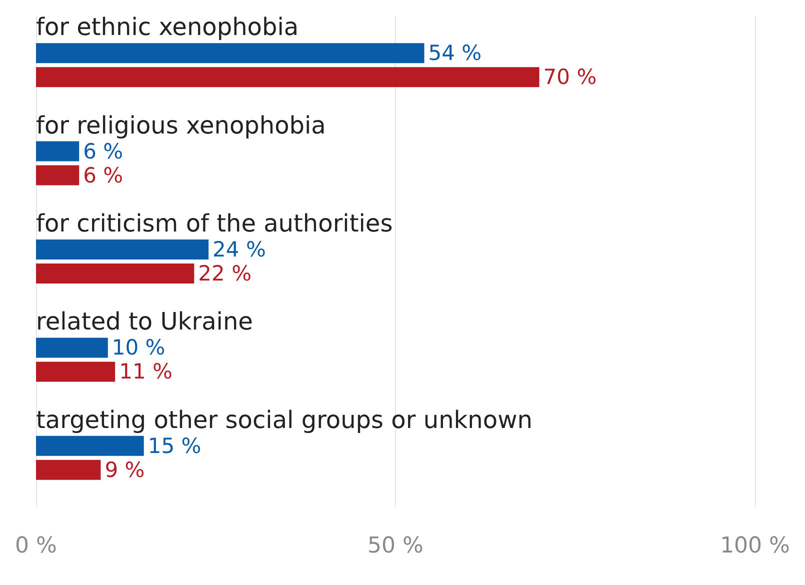  What do you see at coordinates (455, 53) in the screenshot?
I see `data-label: 54 %` at bounding box center [455, 53].